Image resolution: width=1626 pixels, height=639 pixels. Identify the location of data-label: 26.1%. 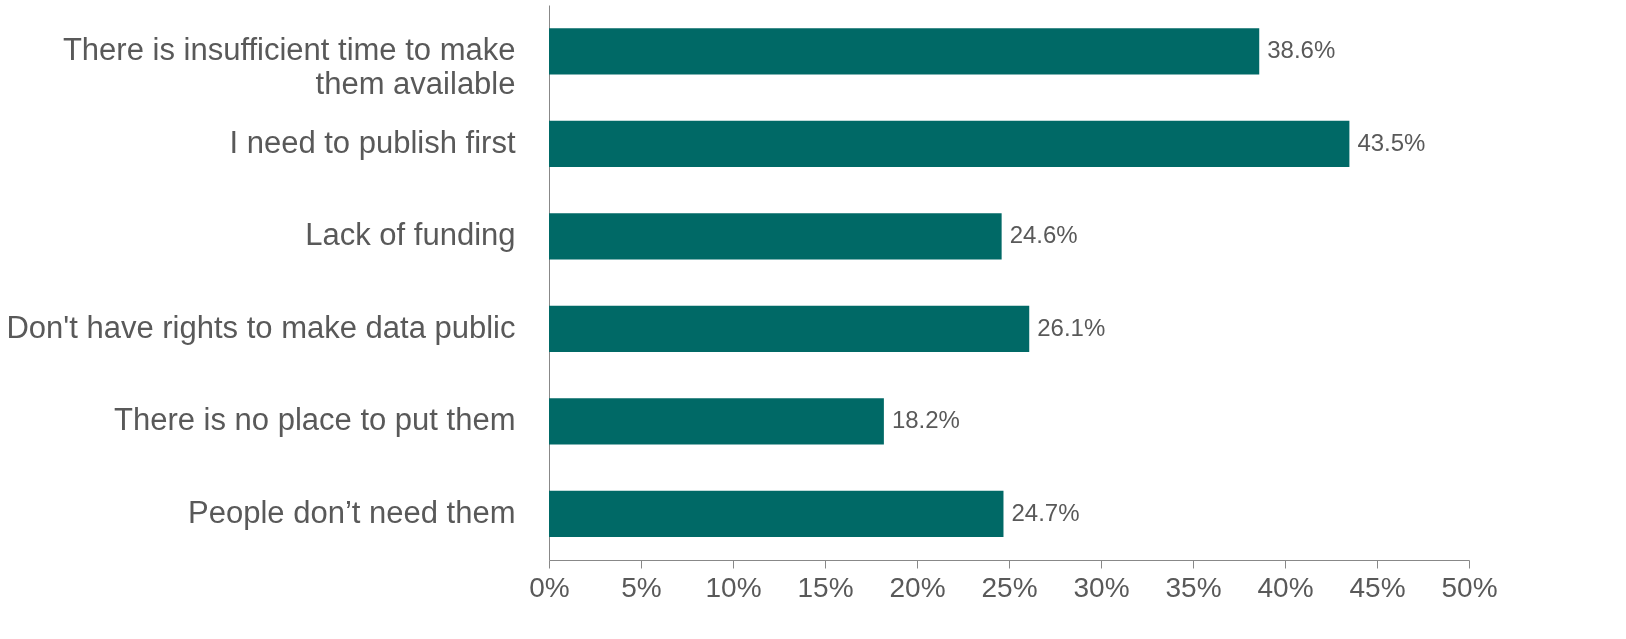
(1071, 327).